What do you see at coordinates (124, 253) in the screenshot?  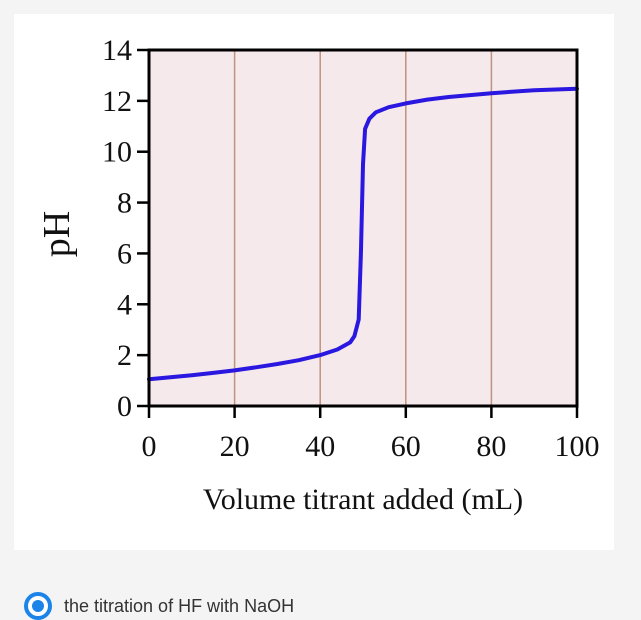 I see `y-tick-label-6: 6` at bounding box center [124, 253].